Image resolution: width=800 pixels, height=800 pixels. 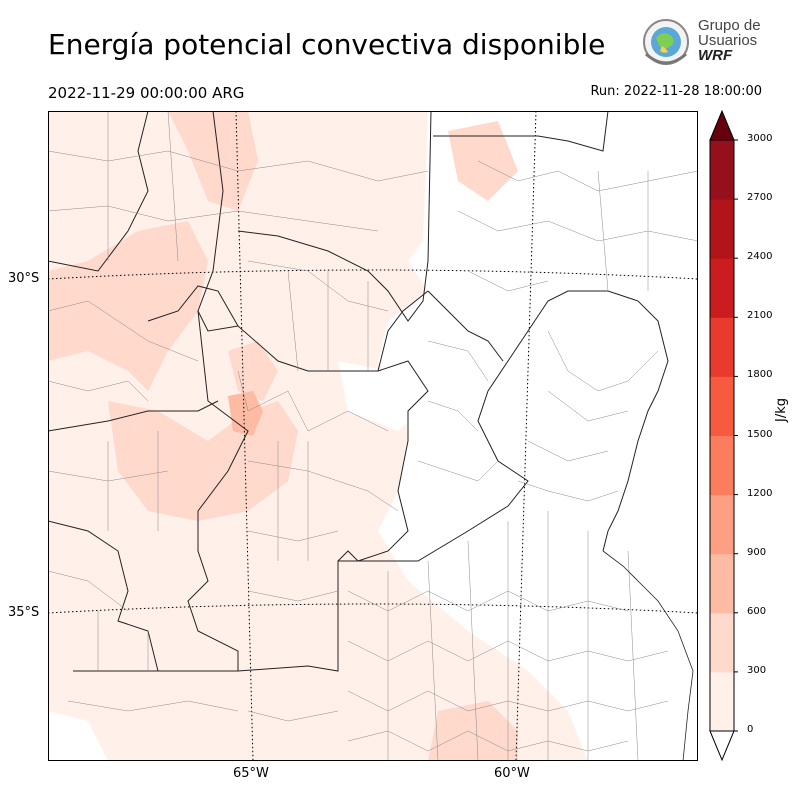 I want to click on colorbar-tick-label: 0, so click(x=750, y=729).